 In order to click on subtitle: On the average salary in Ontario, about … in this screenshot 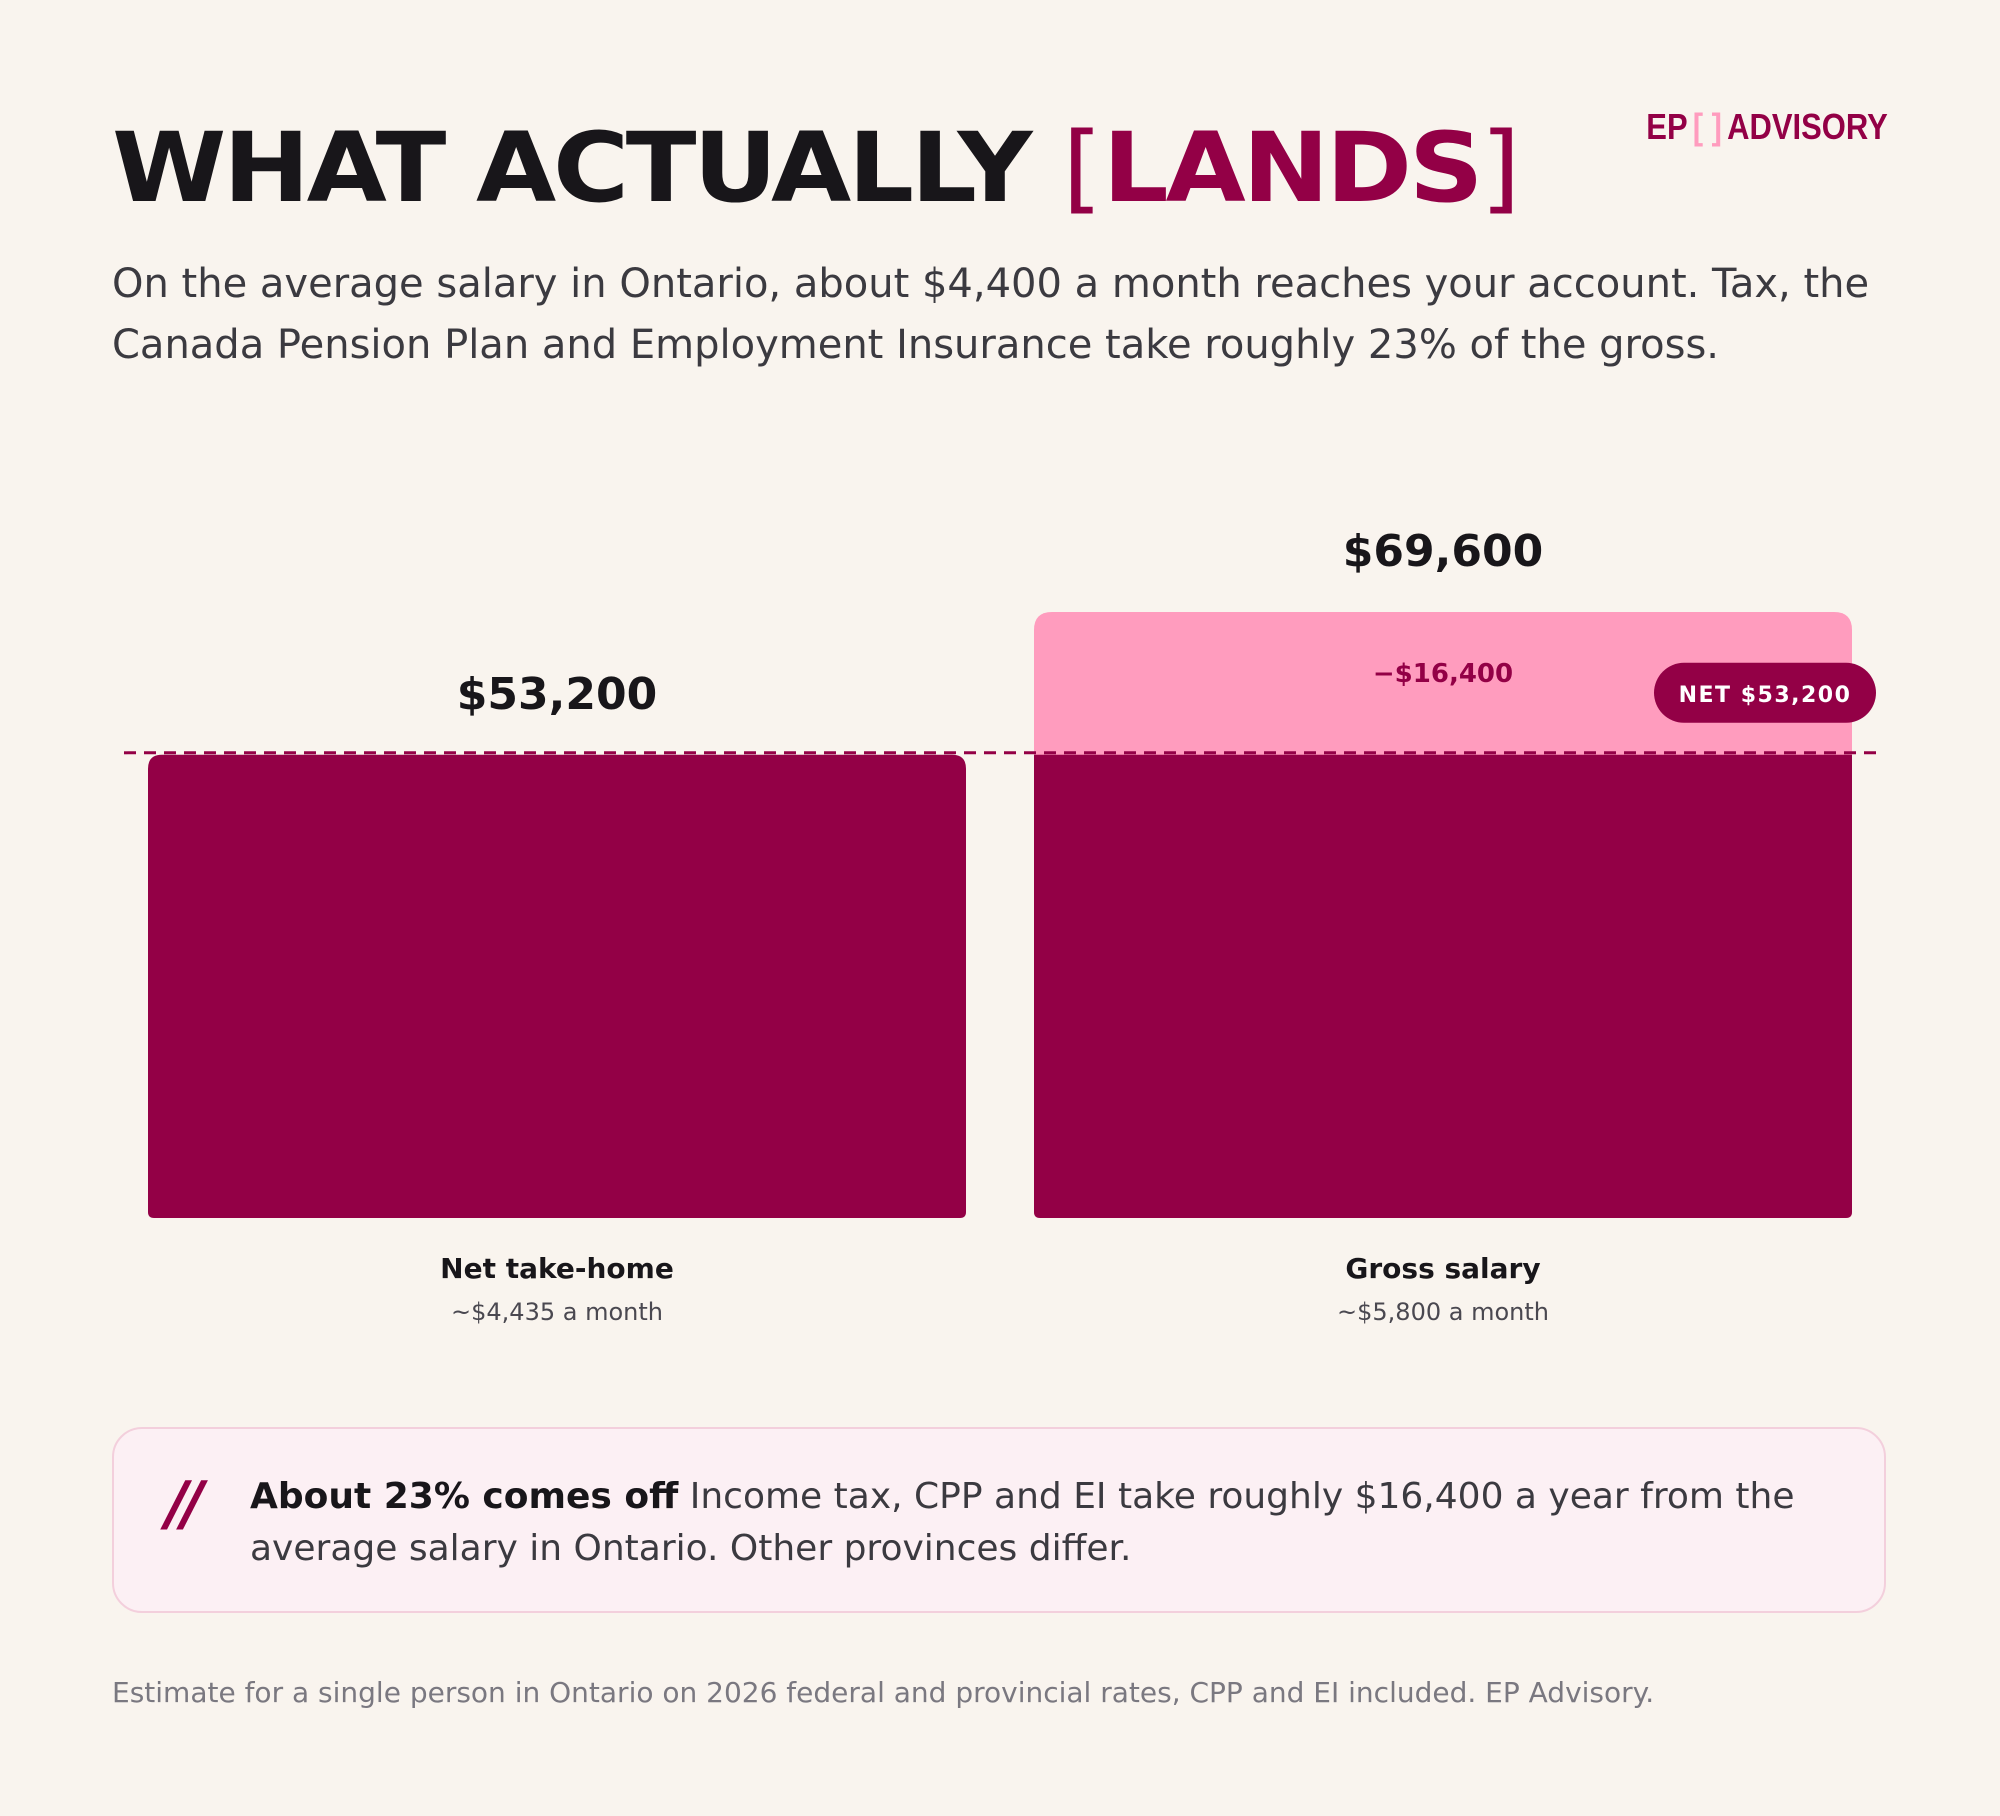, I will do `click(991, 314)`.